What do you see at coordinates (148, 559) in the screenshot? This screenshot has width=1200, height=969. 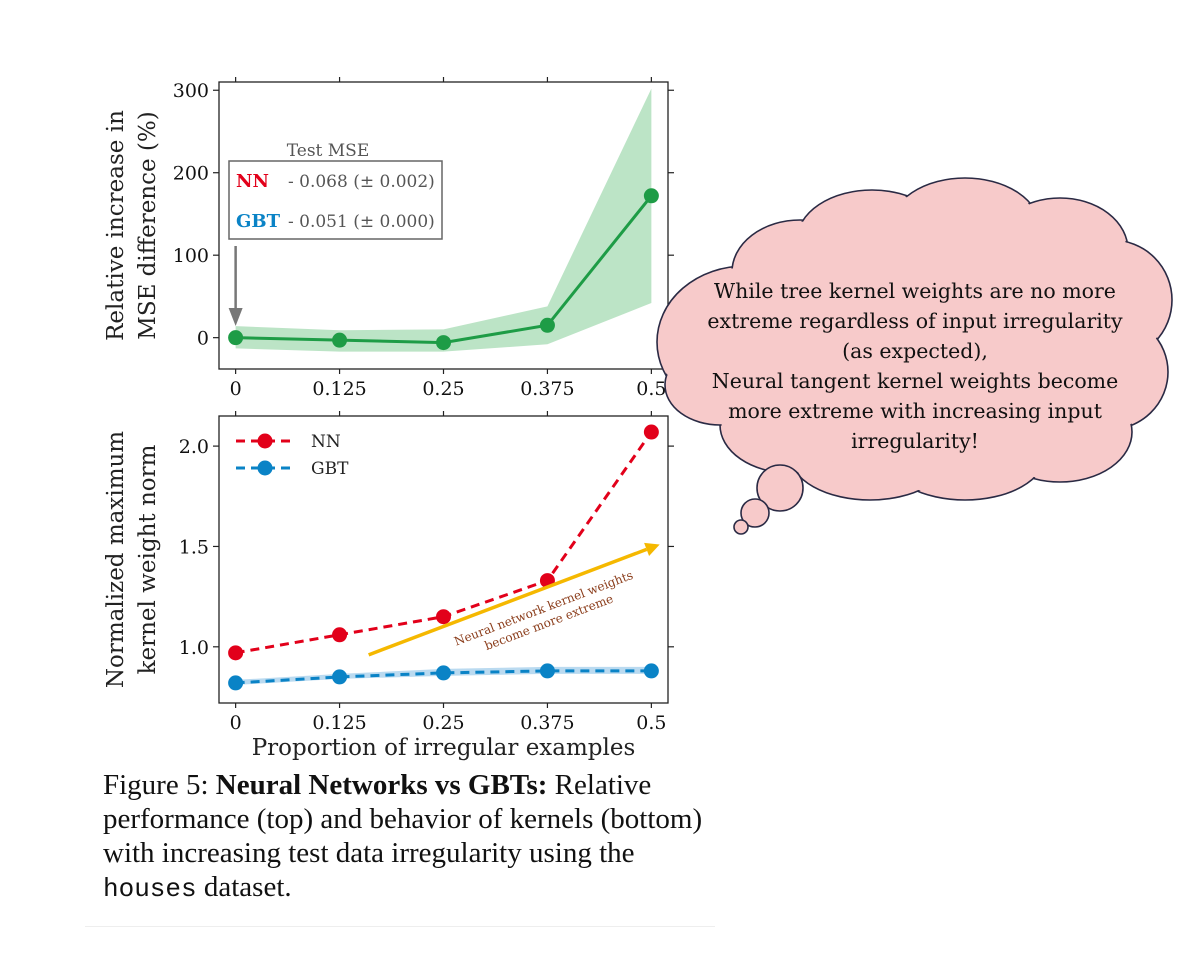 I see `y-axis-label-line: kernel weight norm` at bounding box center [148, 559].